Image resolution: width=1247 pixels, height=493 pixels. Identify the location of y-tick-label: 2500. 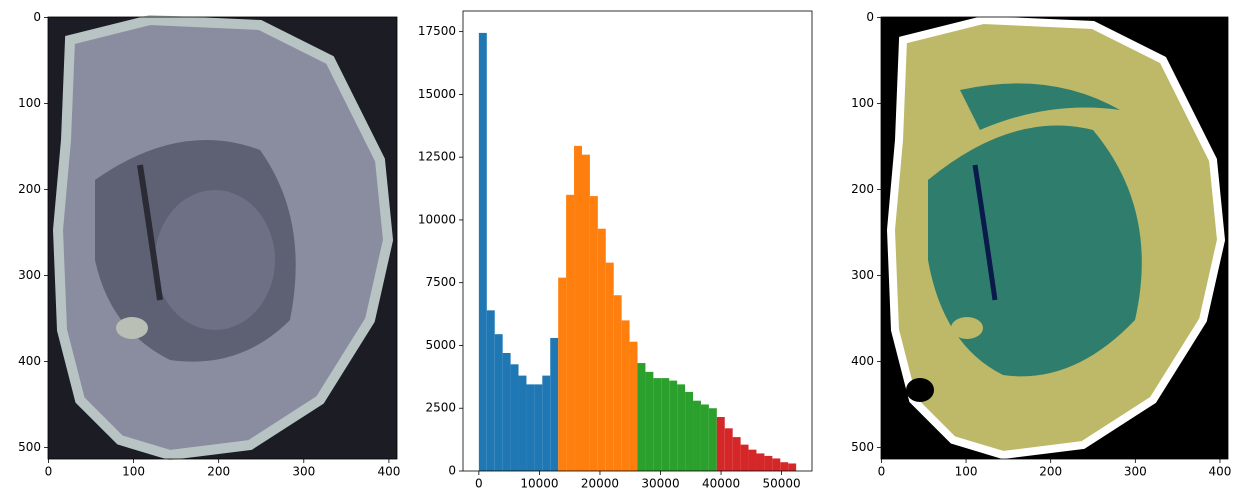
(440, 408).